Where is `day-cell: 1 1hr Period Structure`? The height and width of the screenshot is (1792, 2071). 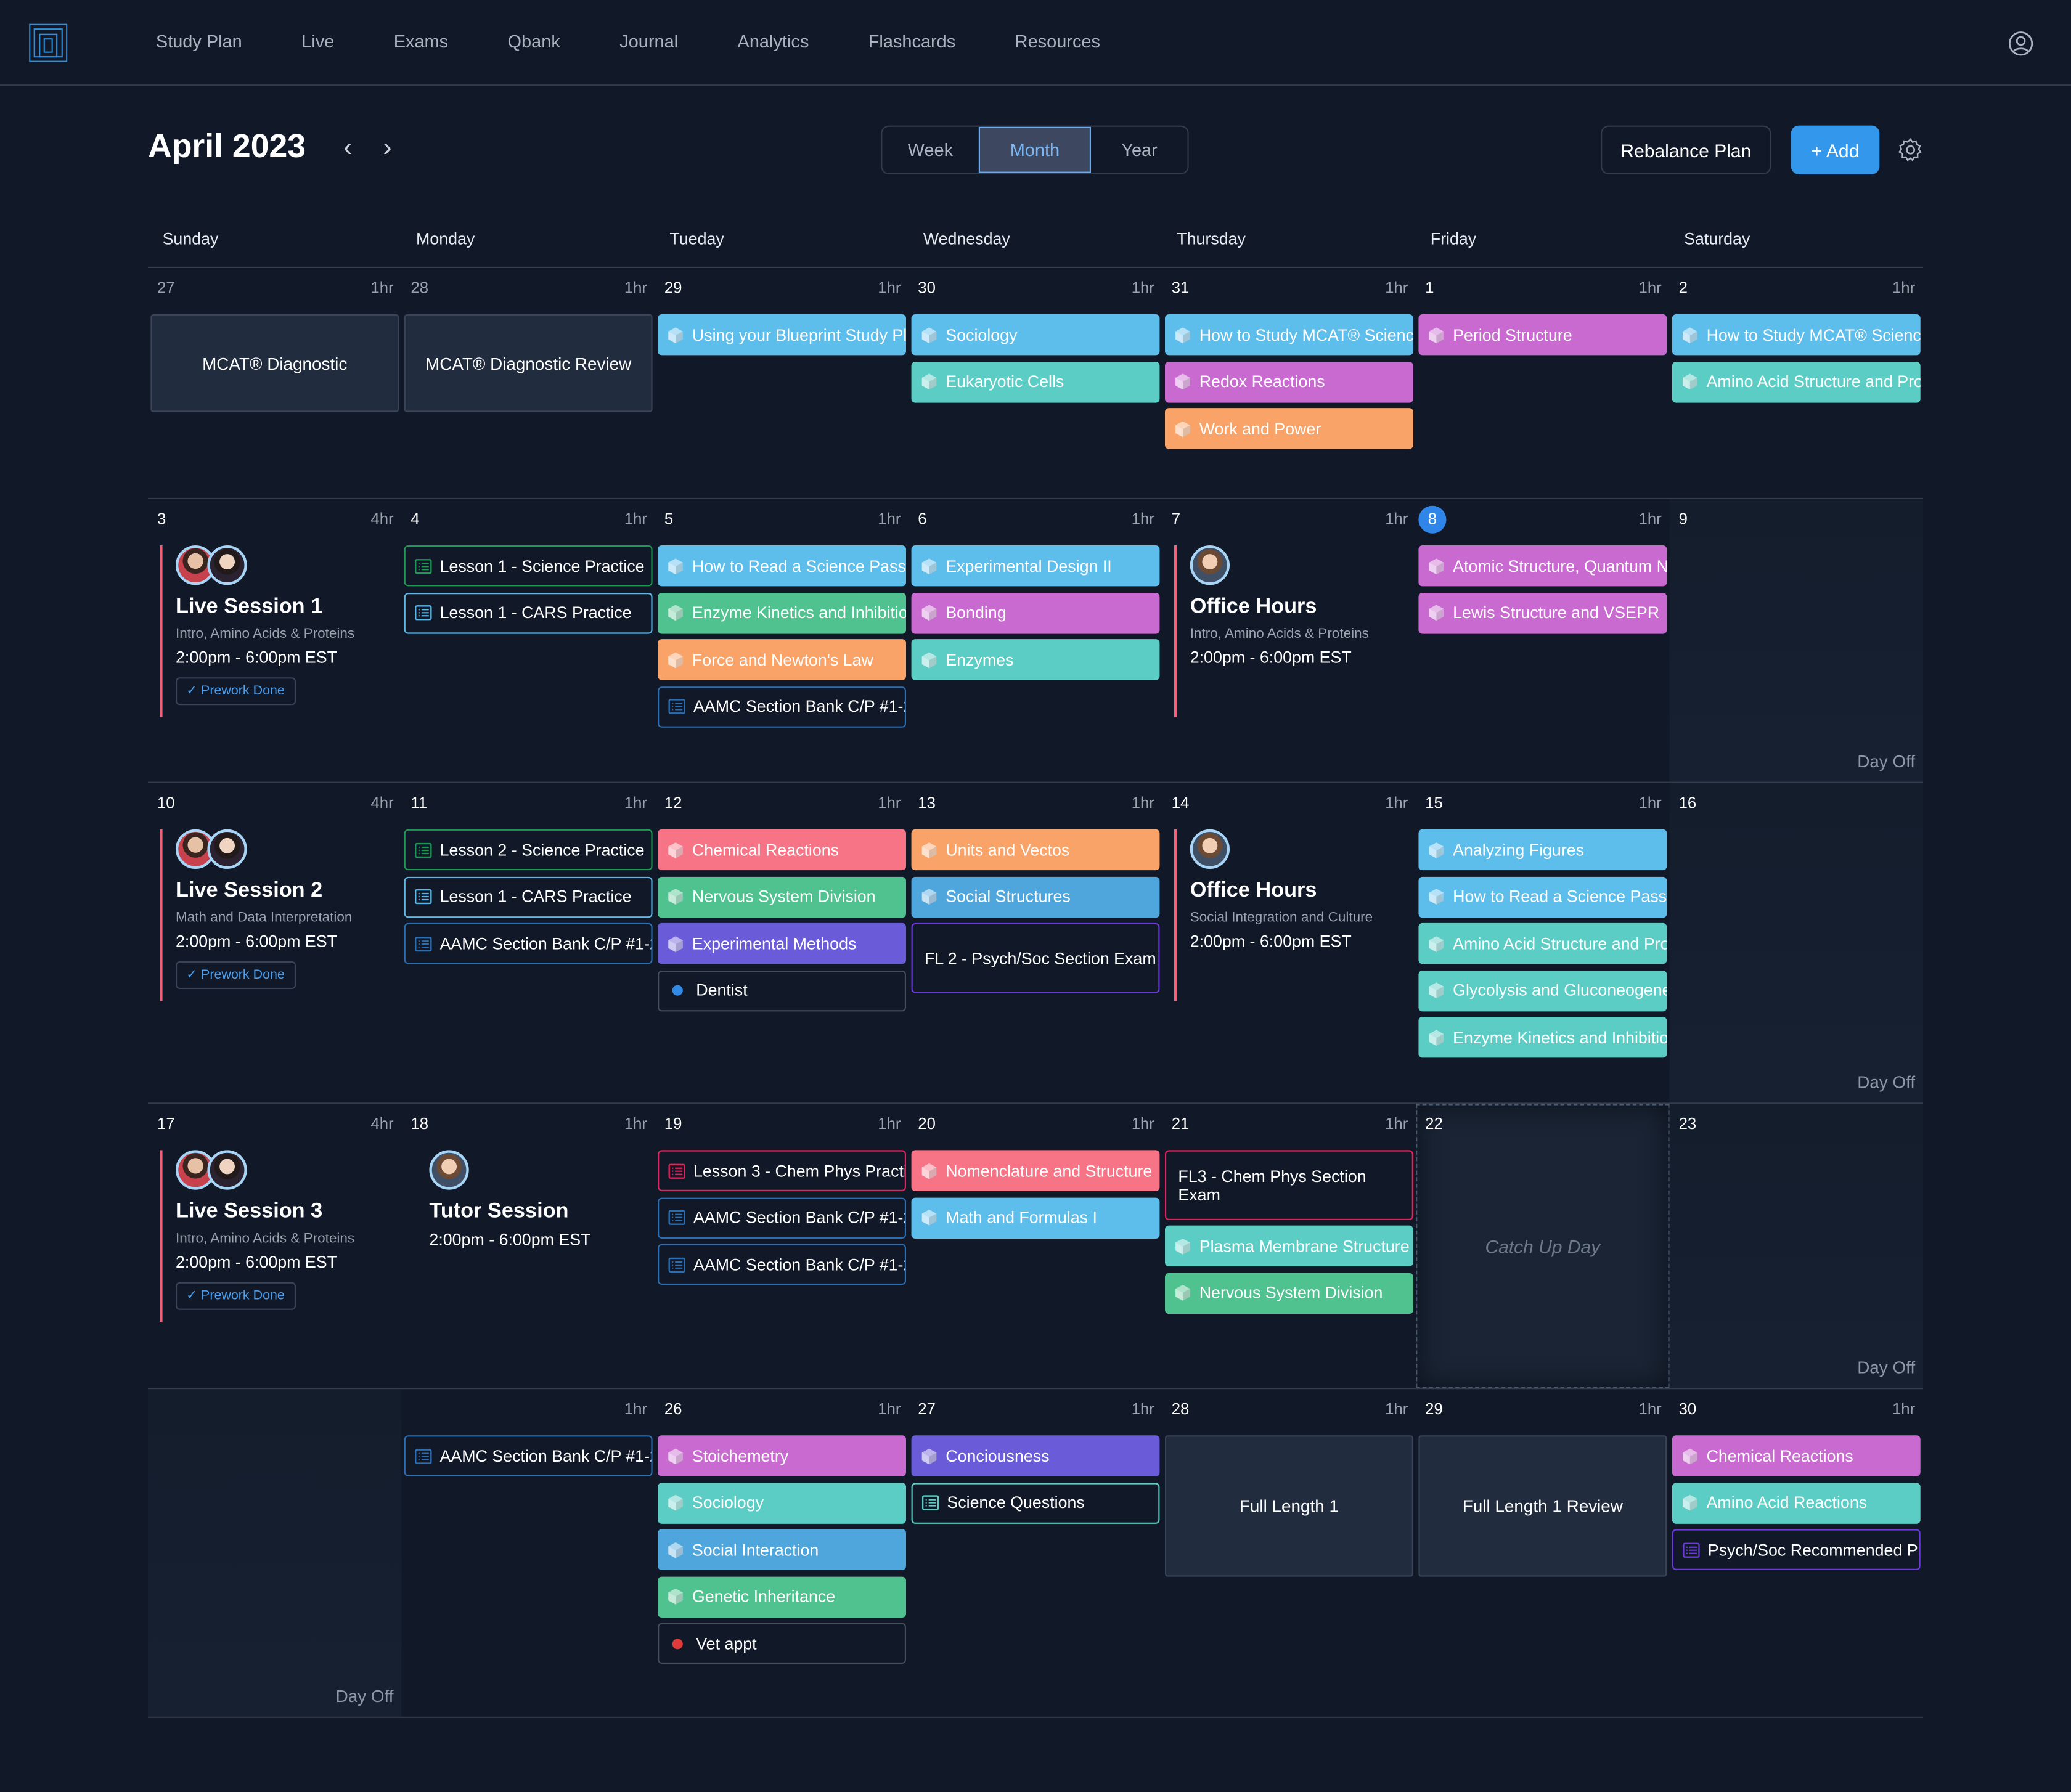
day-cell: 1 1hr Period Structure is located at coordinates (1542, 383).